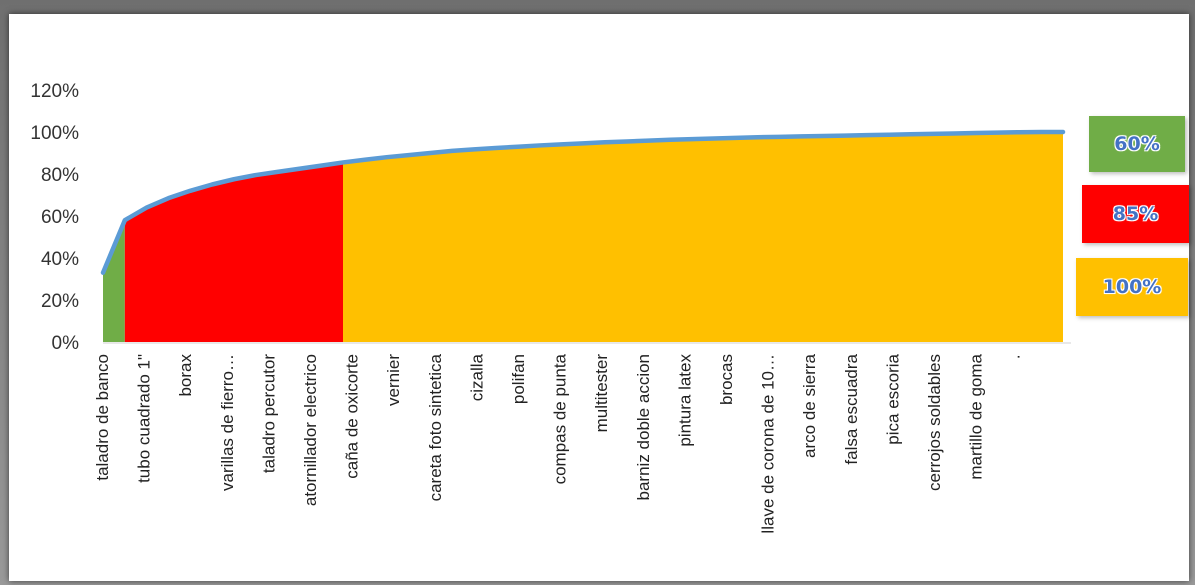 Image resolution: width=1195 pixels, height=585 pixels. I want to click on x-tick-label: cizalla, so click(476, 377).